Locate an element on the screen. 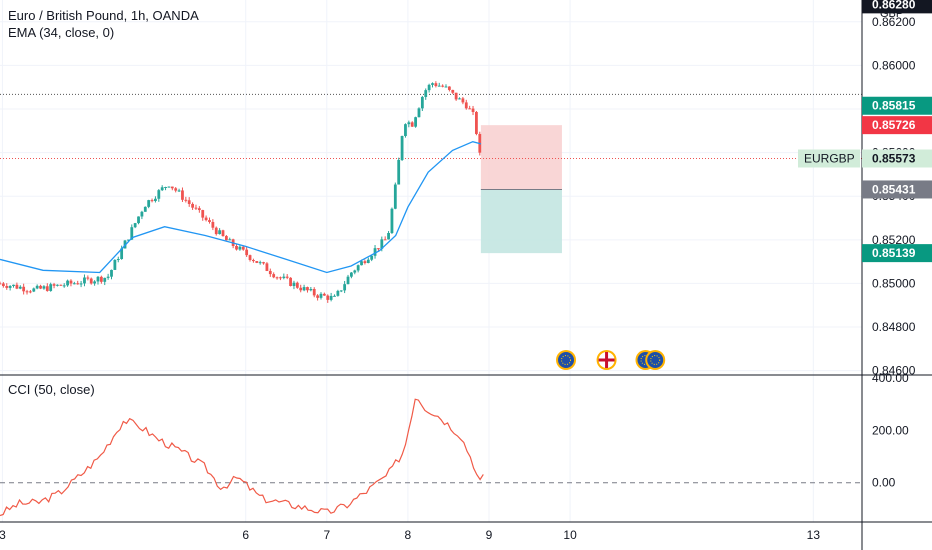  cci-legend: CCI (50, close) is located at coordinates (51, 389).